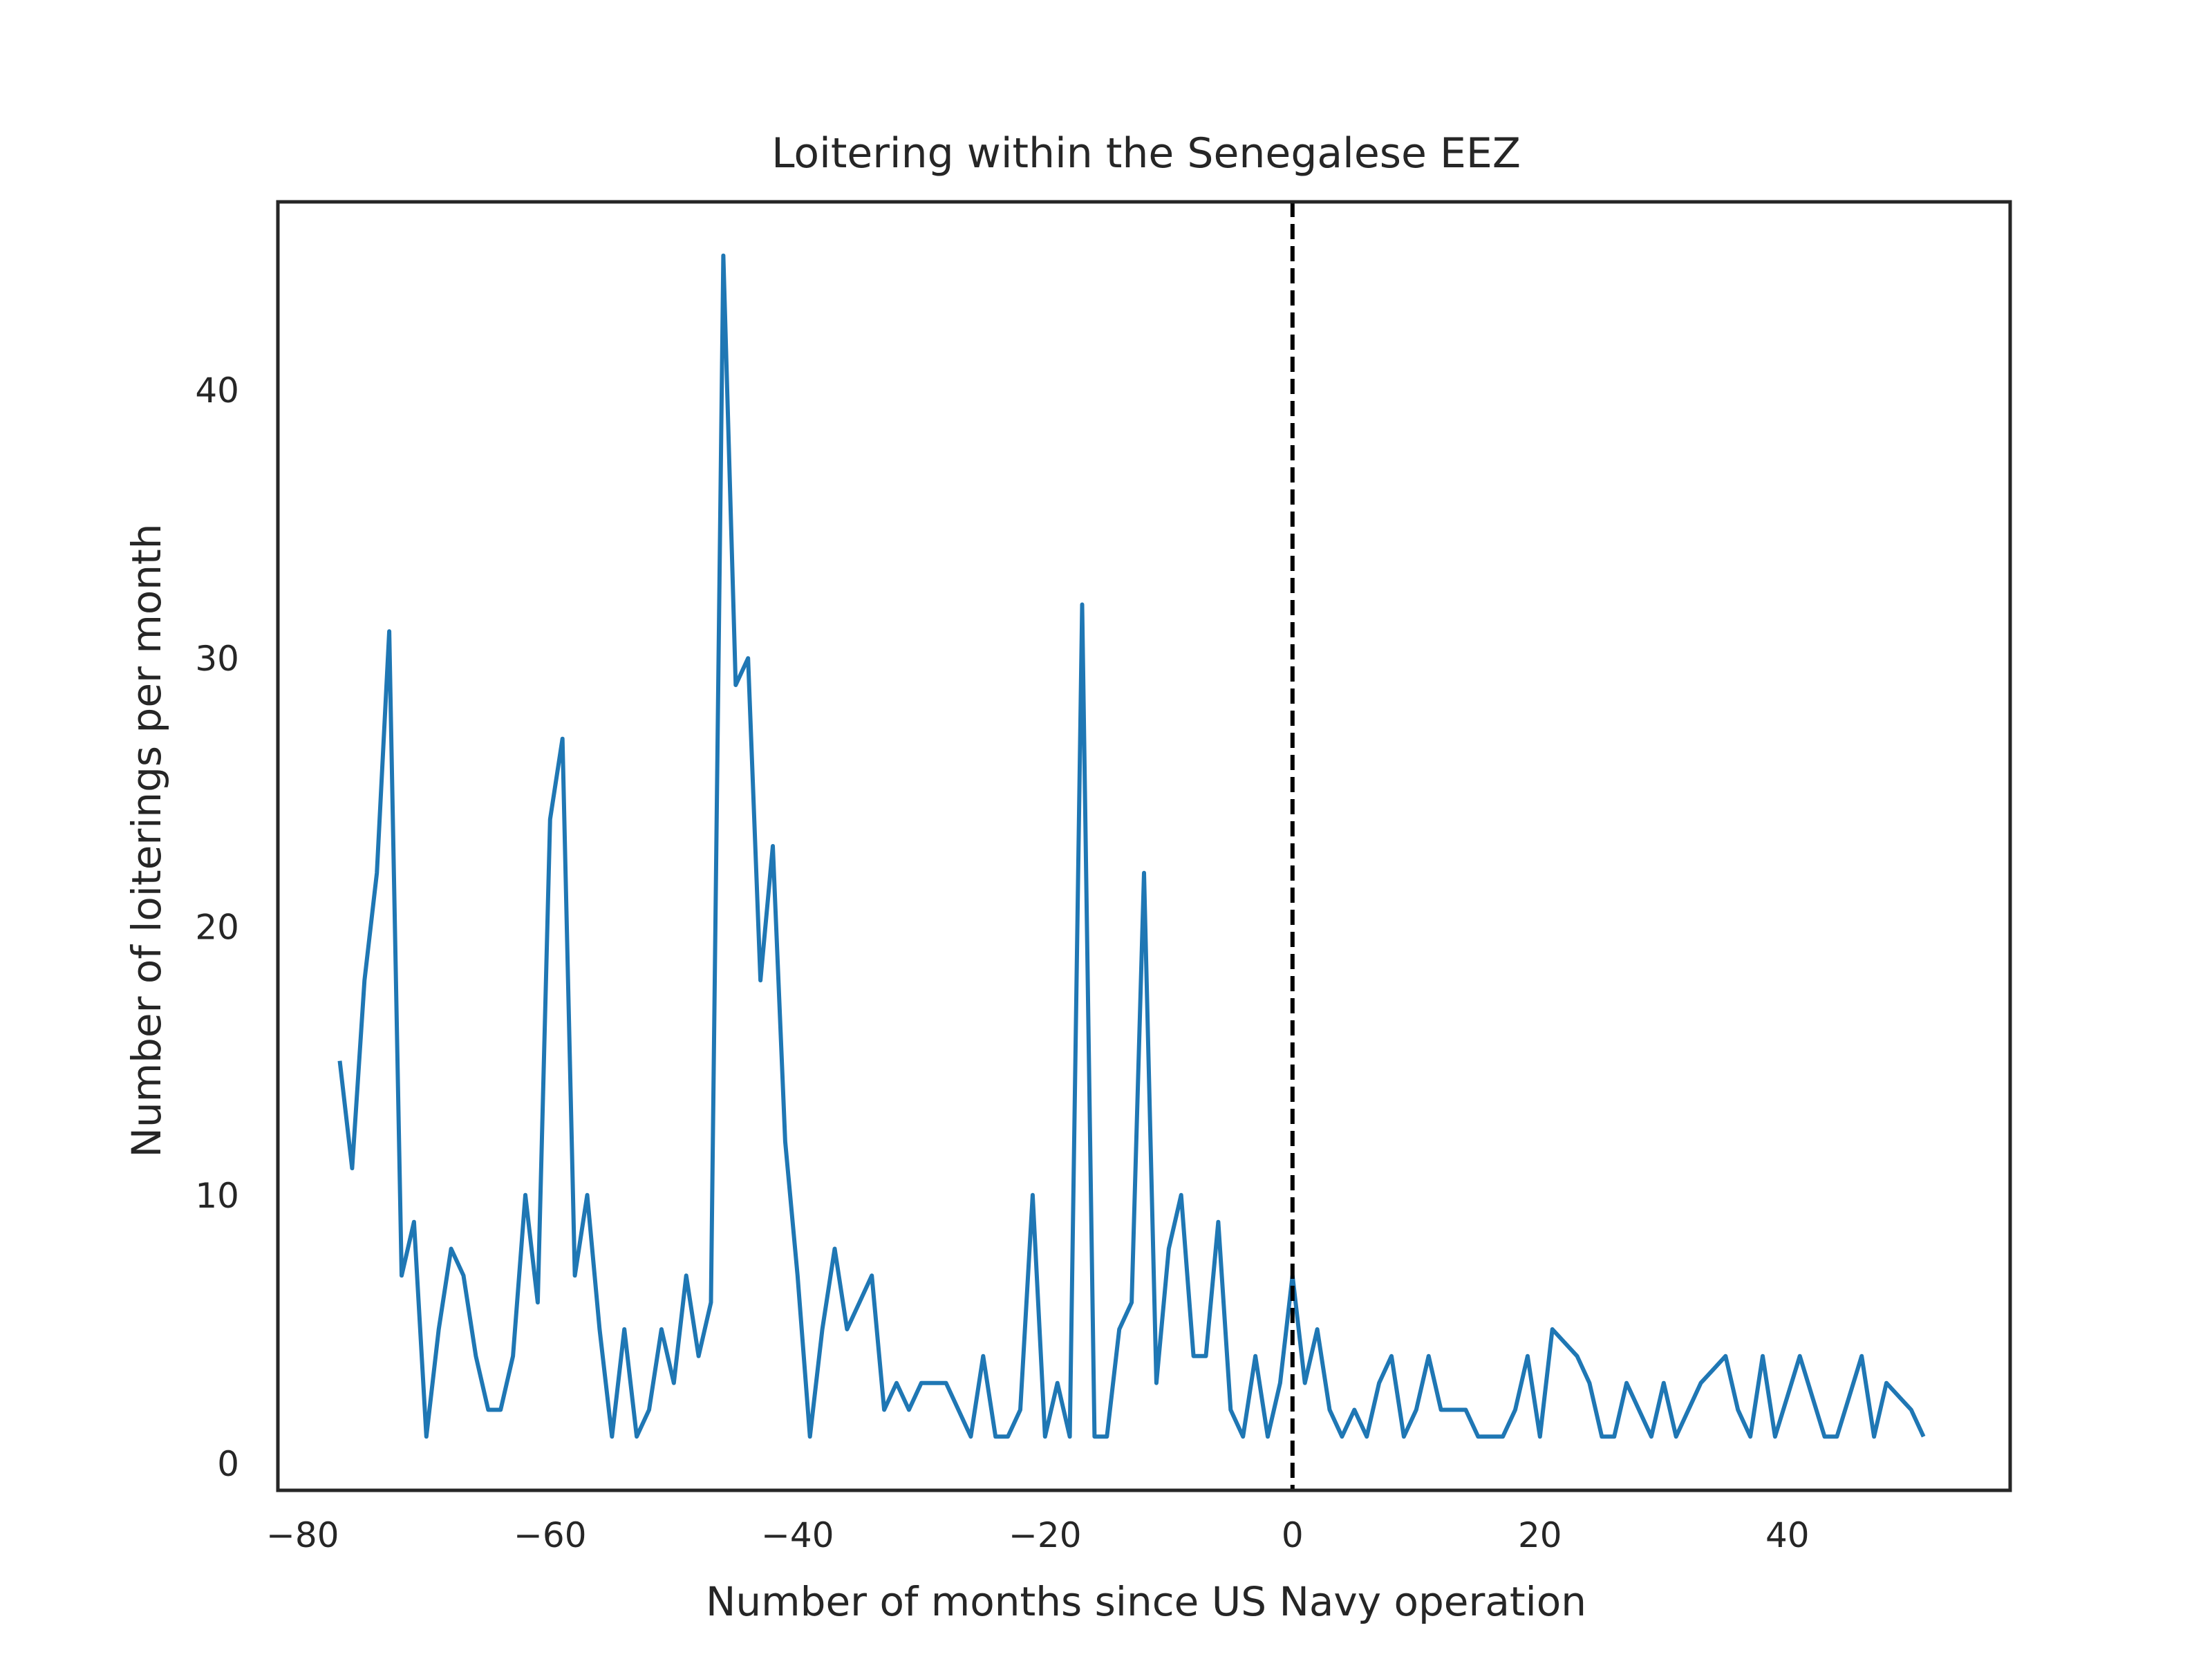 Image resolution: width=2212 pixels, height=1659 pixels. What do you see at coordinates (217, 391) in the screenshot?
I see `y-tick-label: 40` at bounding box center [217, 391].